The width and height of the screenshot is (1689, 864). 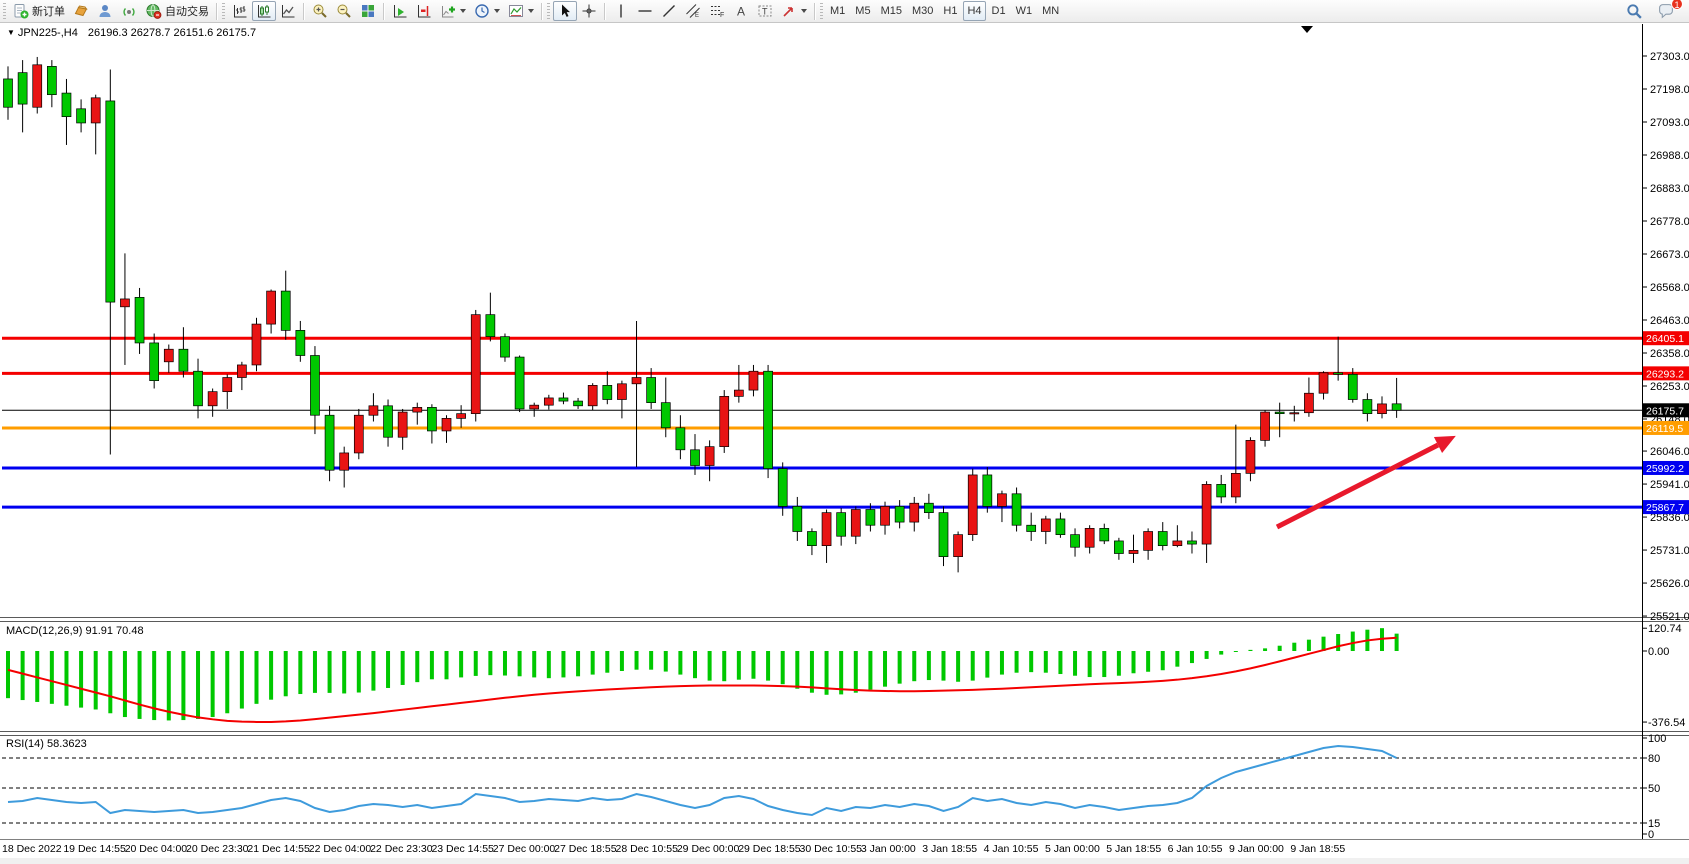 I want to click on zoom-out-button, so click(x=344, y=11).